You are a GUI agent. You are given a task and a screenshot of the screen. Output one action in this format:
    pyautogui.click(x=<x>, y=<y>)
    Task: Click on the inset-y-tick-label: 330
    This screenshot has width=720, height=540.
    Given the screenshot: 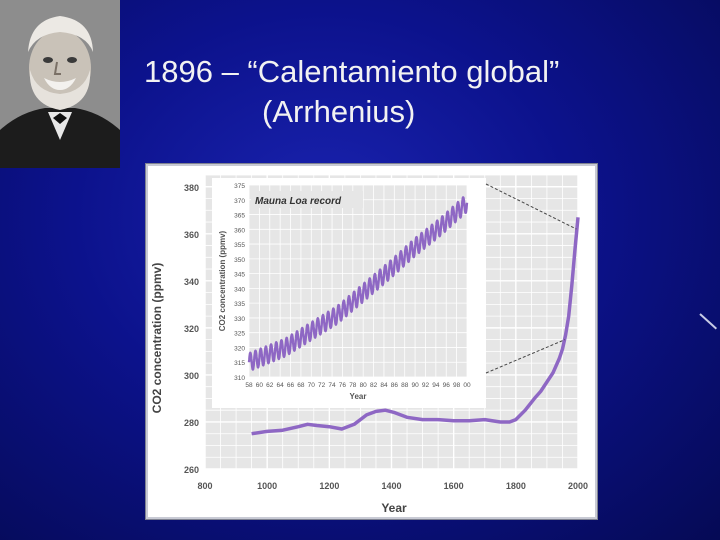 What is the action you would take?
    pyautogui.click(x=239, y=319)
    